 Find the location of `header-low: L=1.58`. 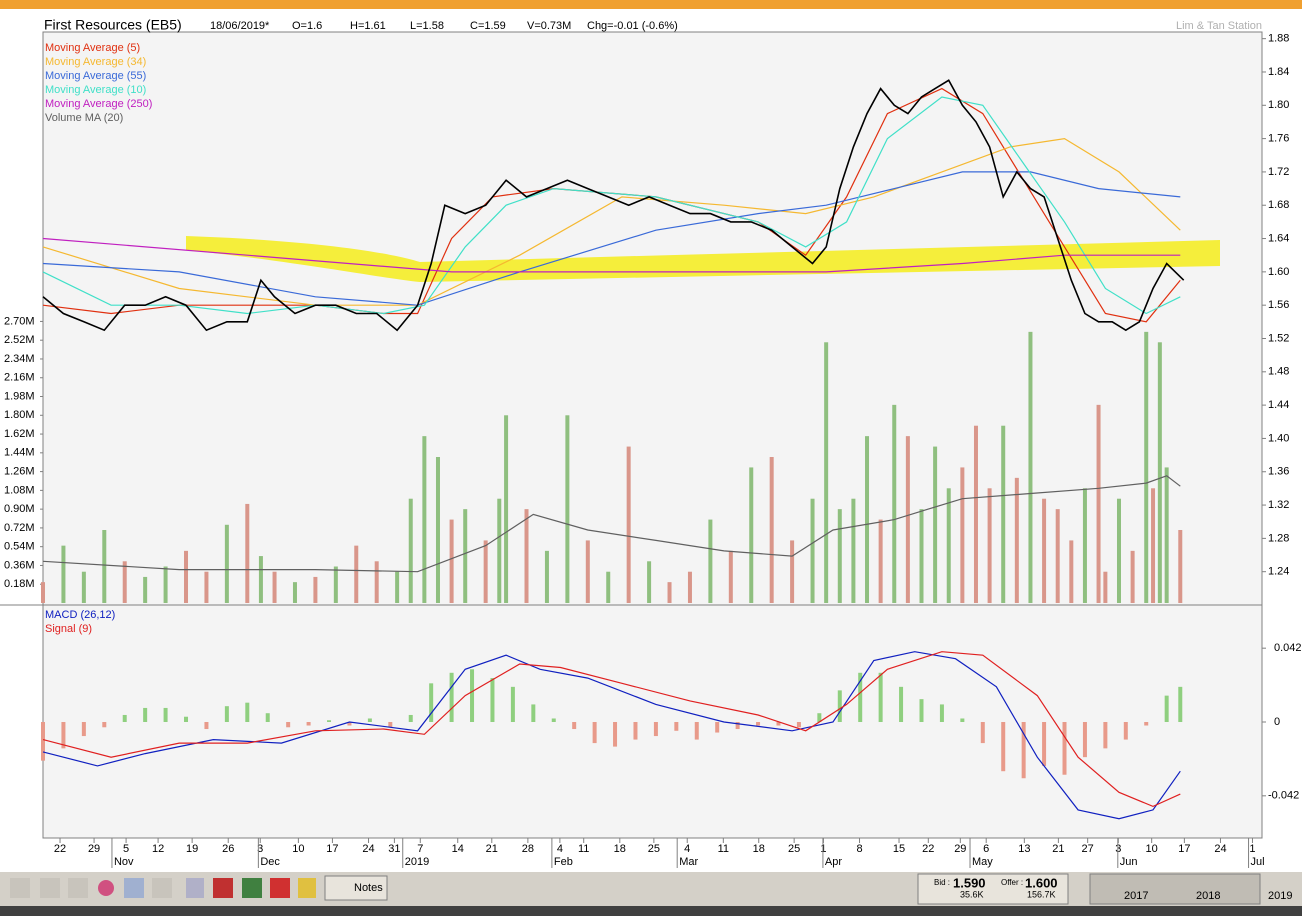

header-low: L=1.58 is located at coordinates (427, 26).